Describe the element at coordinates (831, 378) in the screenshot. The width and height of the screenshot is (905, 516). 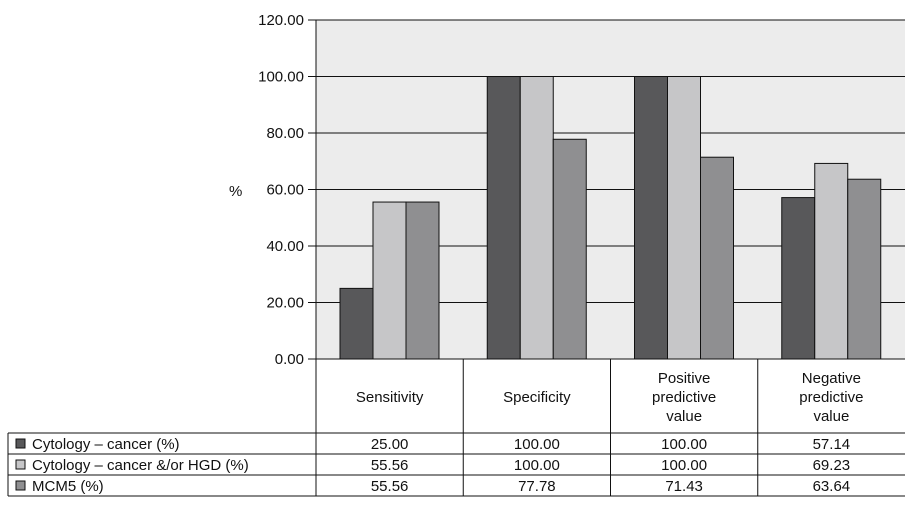
I see `x-category-label: Negative` at that location.